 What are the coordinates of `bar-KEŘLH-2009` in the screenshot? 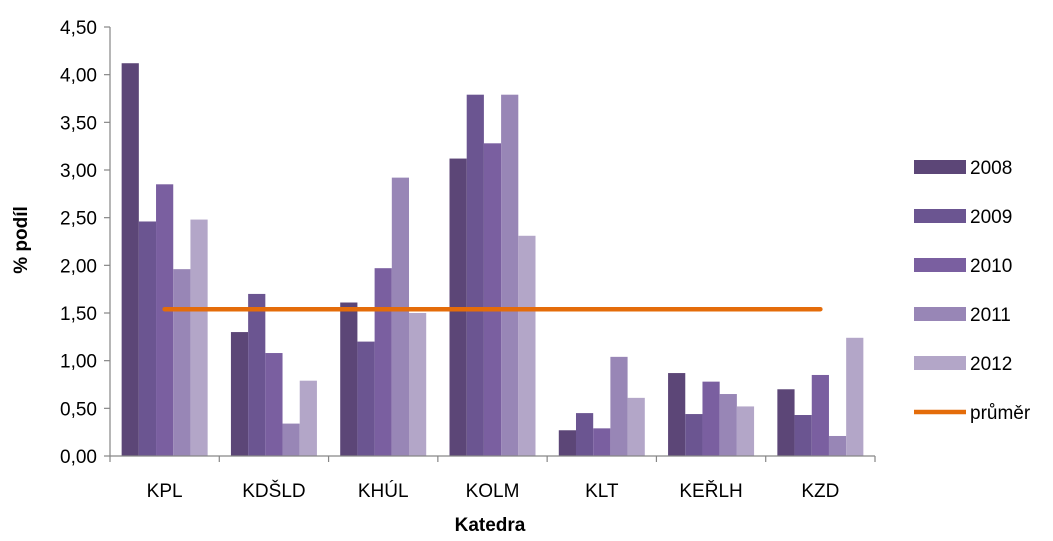 It's located at (694, 435).